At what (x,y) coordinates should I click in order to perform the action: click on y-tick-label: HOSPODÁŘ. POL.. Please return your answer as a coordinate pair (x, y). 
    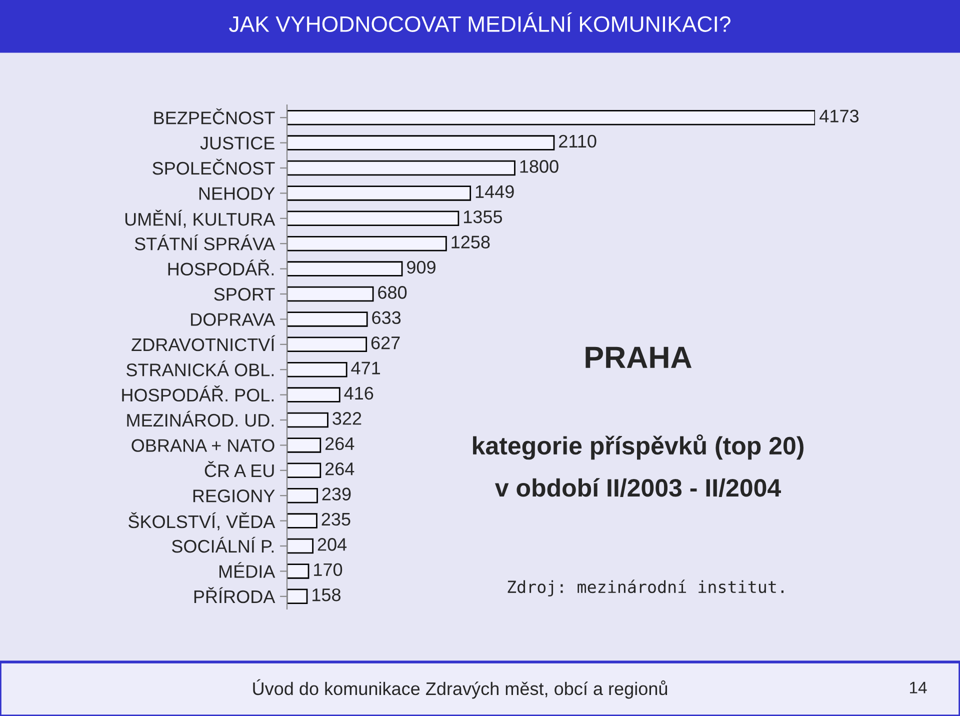
    Looking at the image, I should click on (198, 394).